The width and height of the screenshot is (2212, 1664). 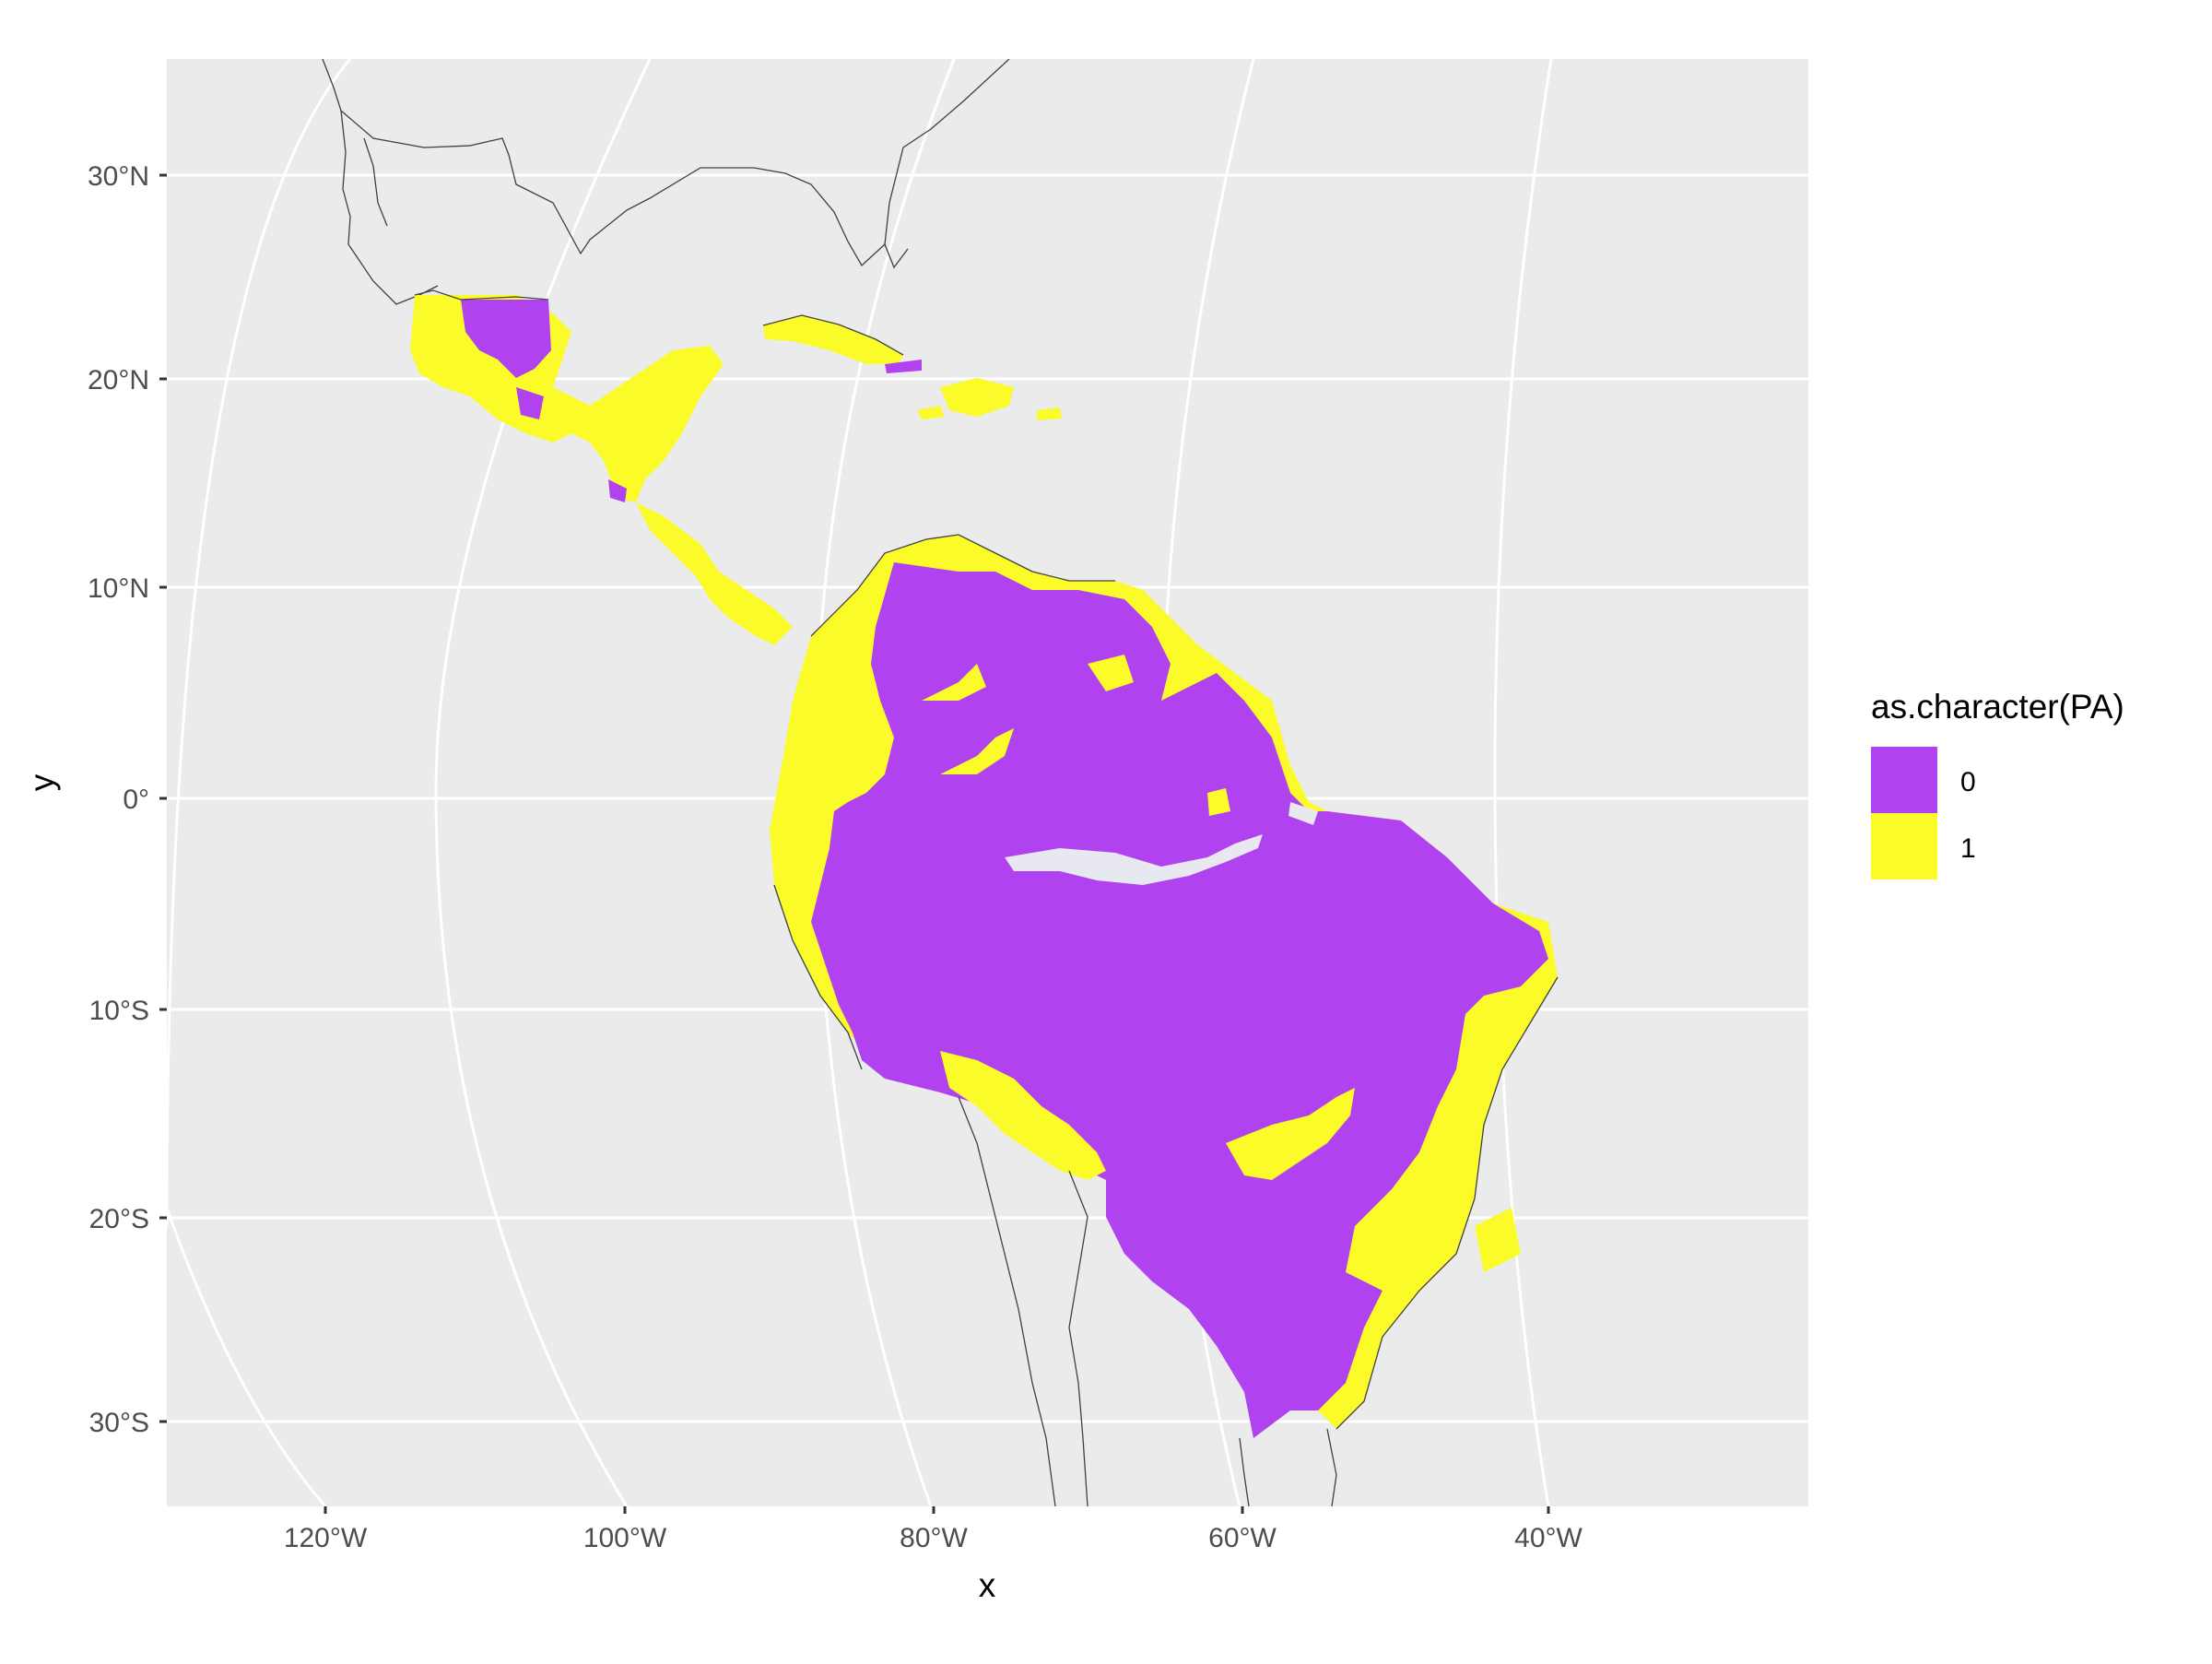 What do you see at coordinates (934, 1538) in the screenshot?
I see `x-tick-label: 80°W` at bounding box center [934, 1538].